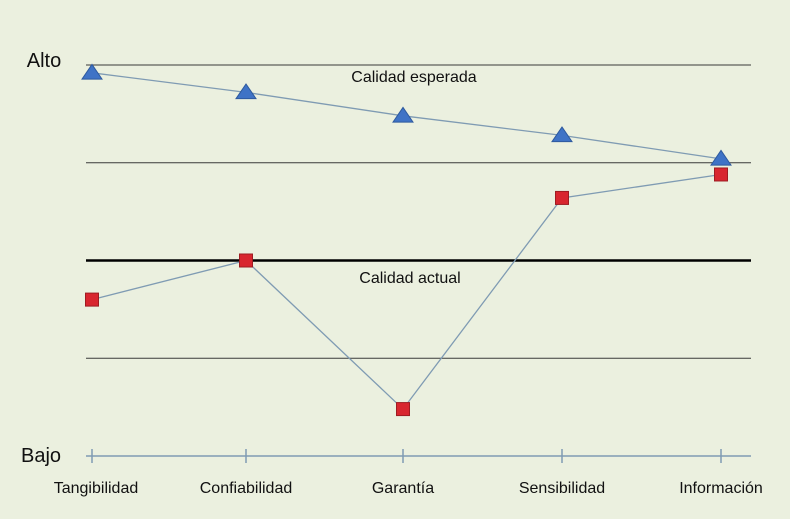 The height and width of the screenshot is (519, 790). I want to click on x-axis, so click(418, 456).